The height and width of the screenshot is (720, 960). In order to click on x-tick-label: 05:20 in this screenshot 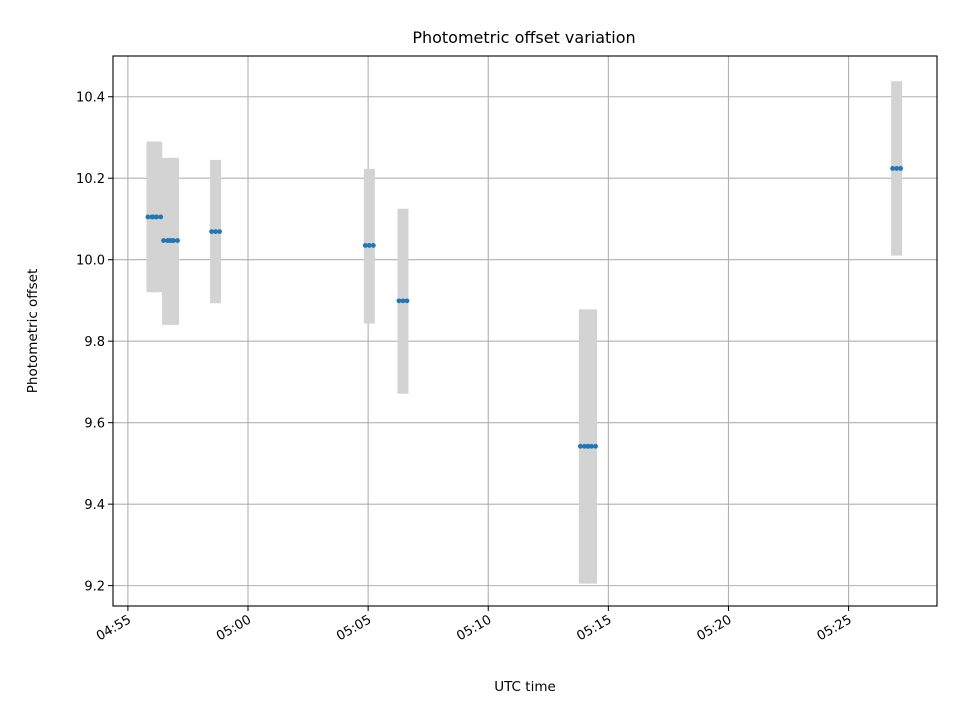, I will do `click(715, 628)`.